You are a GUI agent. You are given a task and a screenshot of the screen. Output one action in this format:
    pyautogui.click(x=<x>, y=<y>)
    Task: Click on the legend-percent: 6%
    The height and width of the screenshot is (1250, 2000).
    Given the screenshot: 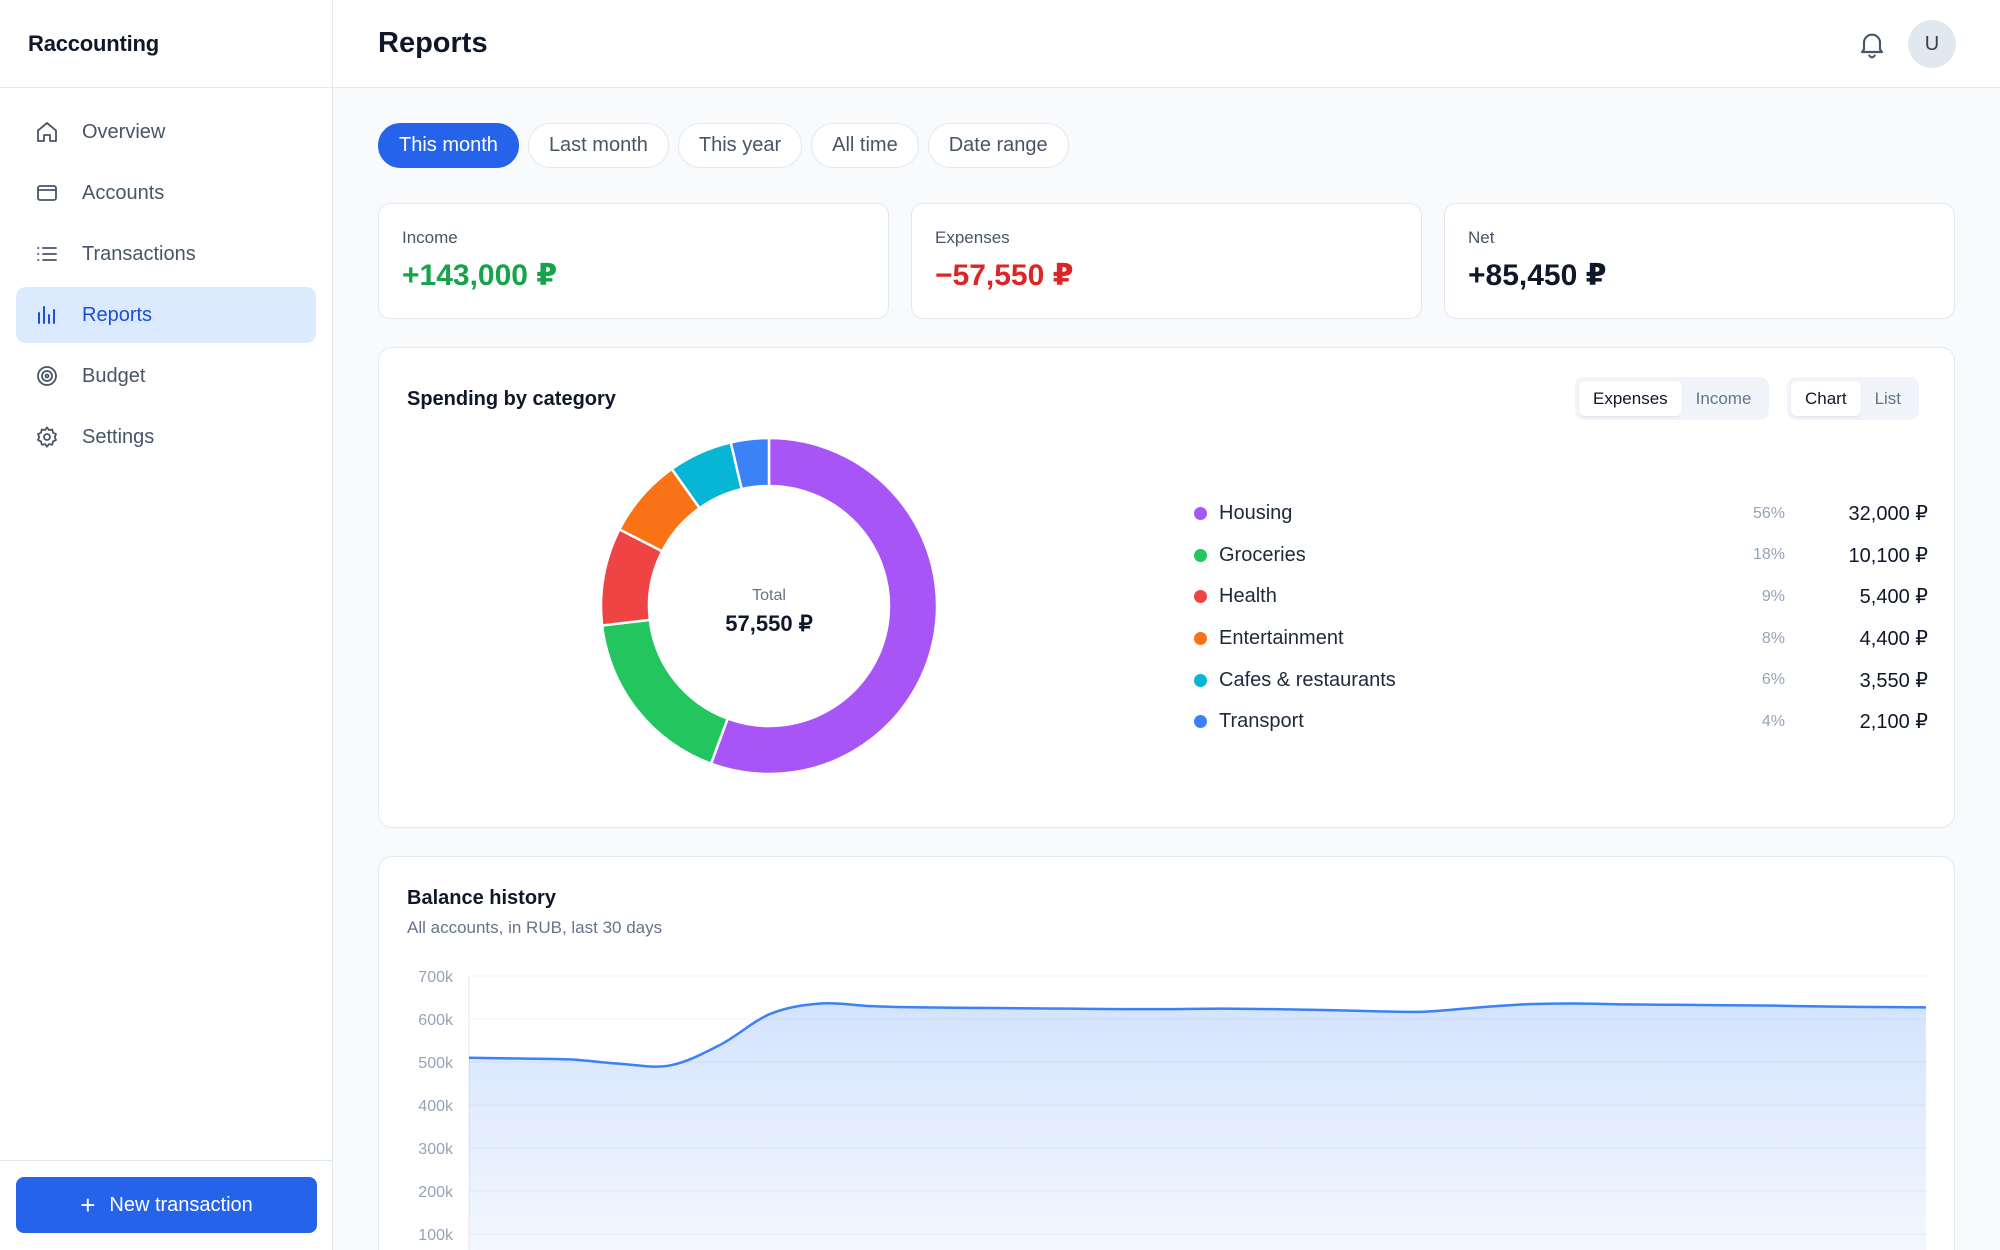 What is the action you would take?
    pyautogui.click(x=1773, y=680)
    